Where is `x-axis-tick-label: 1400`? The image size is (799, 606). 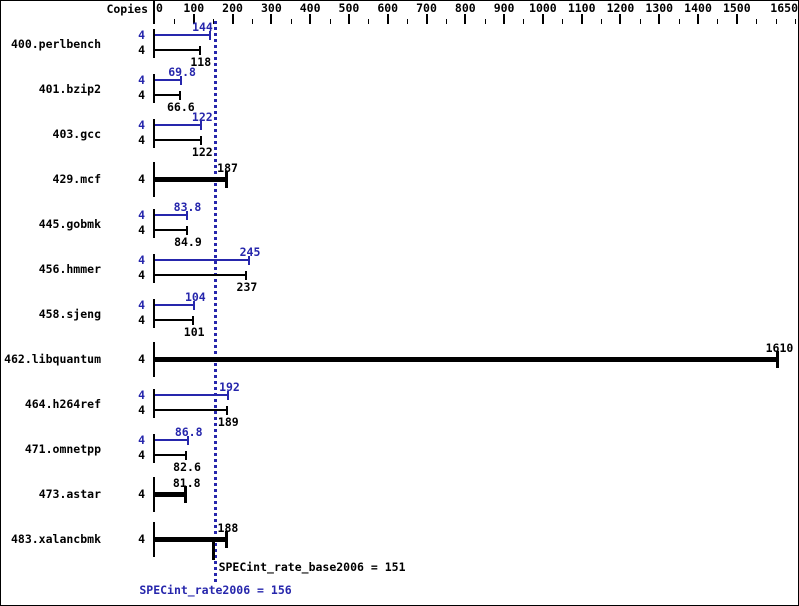 x-axis-tick-label: 1400 is located at coordinates (698, 8).